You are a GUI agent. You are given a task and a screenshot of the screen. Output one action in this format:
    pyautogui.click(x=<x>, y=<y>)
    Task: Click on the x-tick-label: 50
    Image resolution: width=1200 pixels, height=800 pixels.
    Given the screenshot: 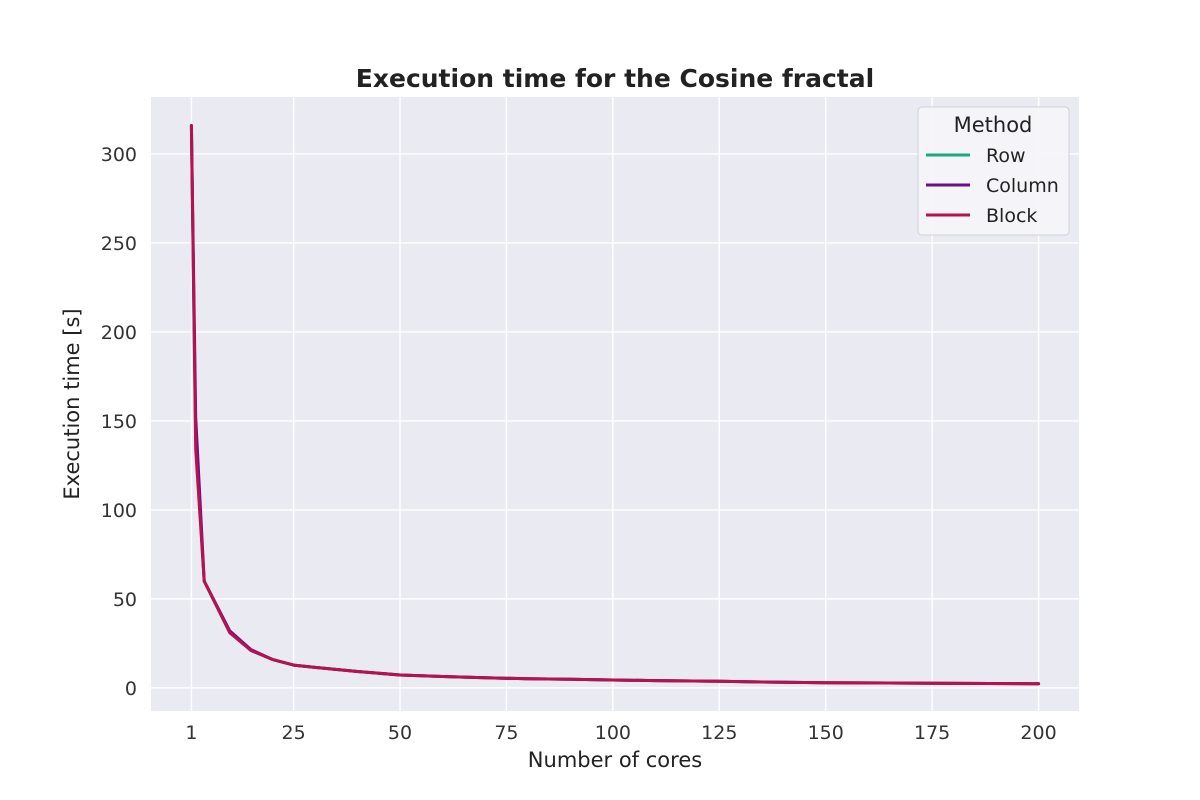 What is the action you would take?
    pyautogui.click(x=400, y=733)
    